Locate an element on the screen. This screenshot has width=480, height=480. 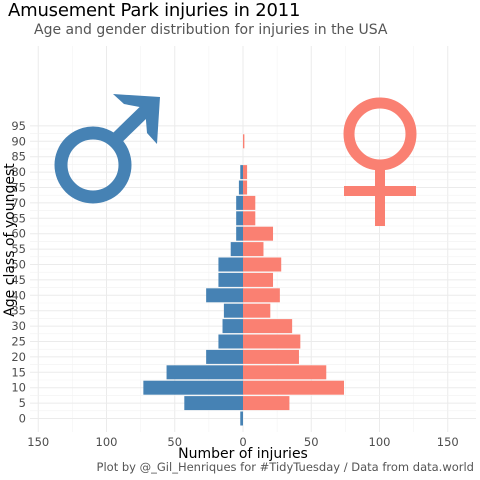
y-tick-label: 10 is located at coordinates (18, 388).